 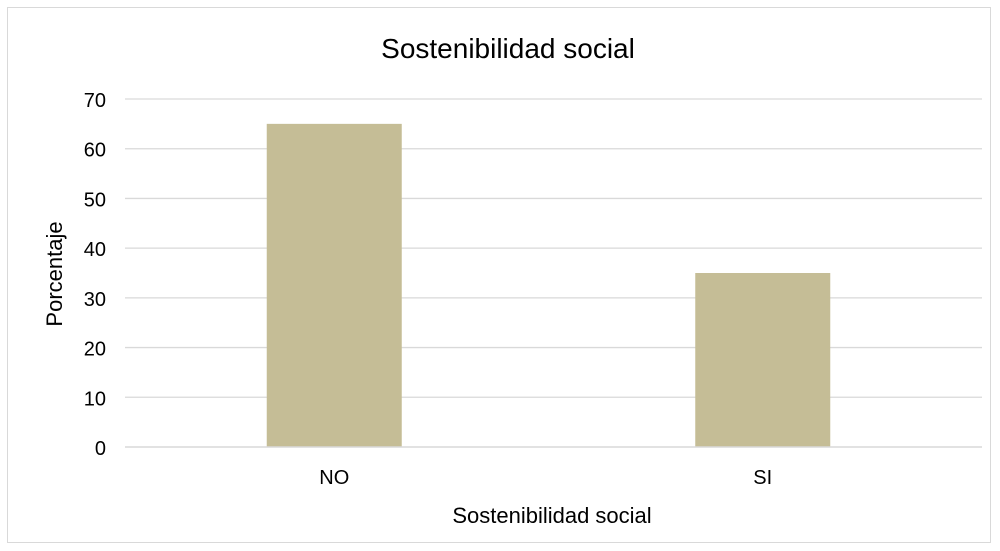 I want to click on y-tick-label: 30, so click(x=95, y=300).